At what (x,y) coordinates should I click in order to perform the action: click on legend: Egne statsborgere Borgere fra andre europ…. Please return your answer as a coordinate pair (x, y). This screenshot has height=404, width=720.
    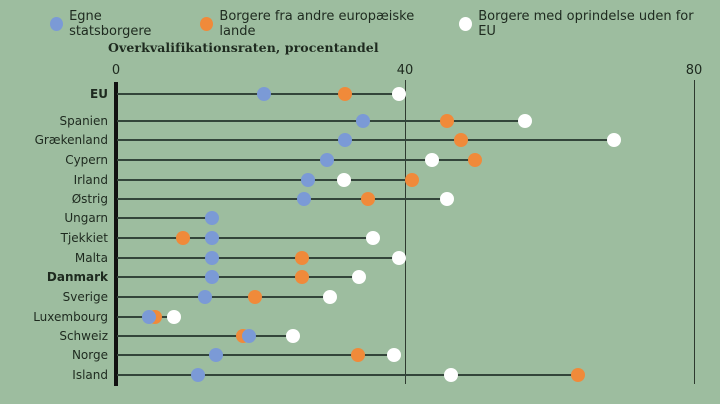
    Looking at the image, I should click on (385, 24).